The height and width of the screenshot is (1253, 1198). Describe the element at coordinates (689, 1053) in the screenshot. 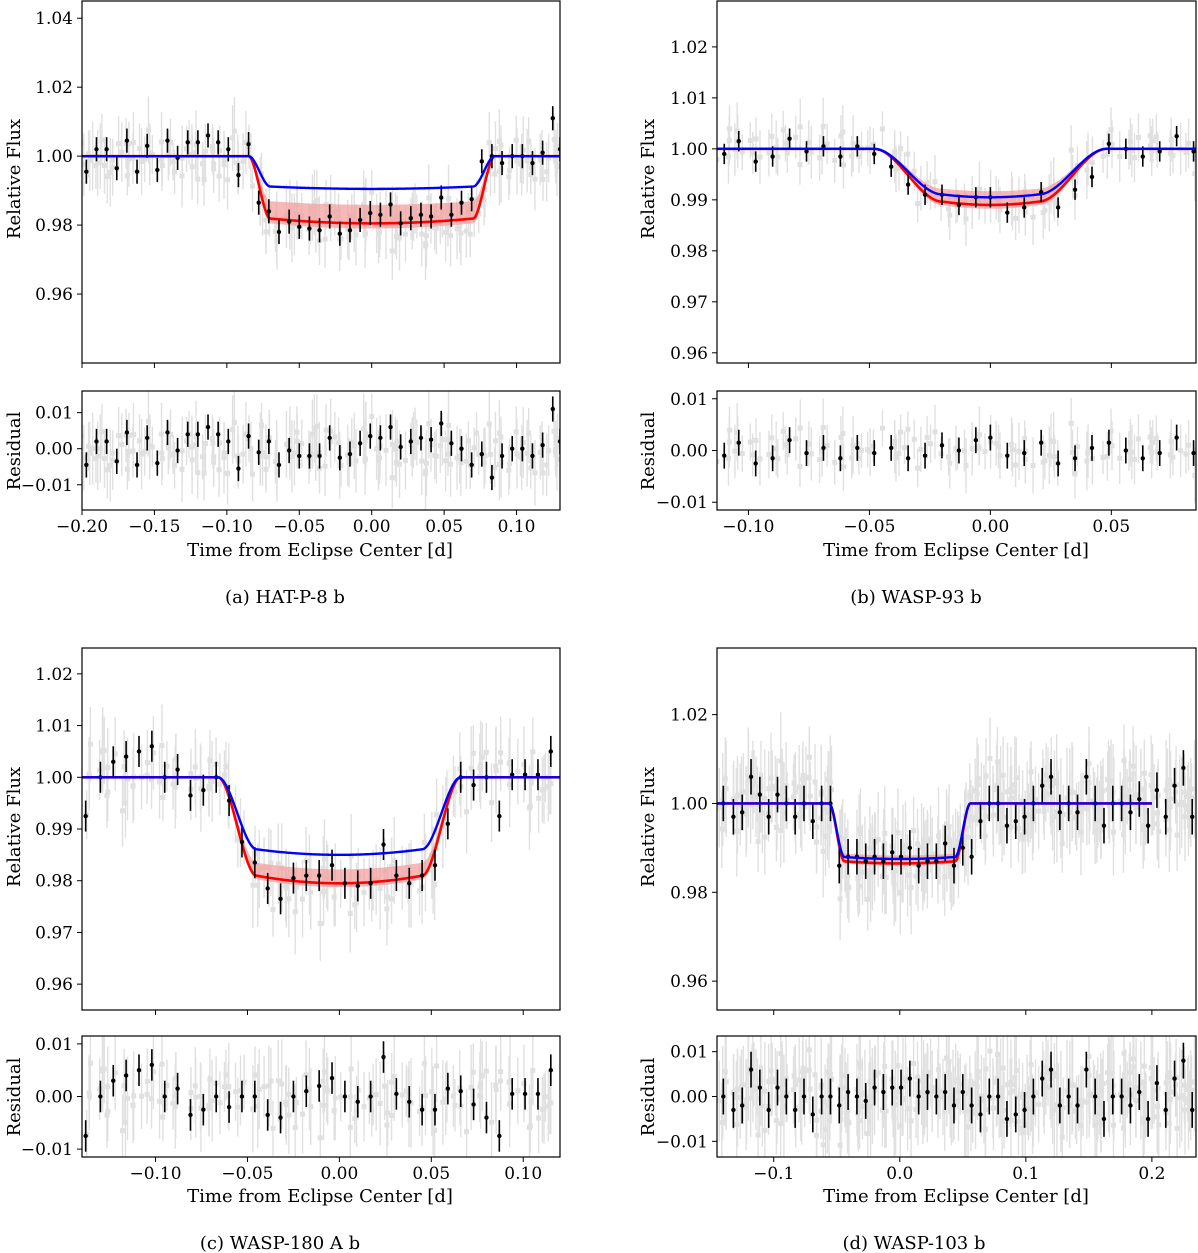

I see `residual-ytick-label: 0.01` at that location.